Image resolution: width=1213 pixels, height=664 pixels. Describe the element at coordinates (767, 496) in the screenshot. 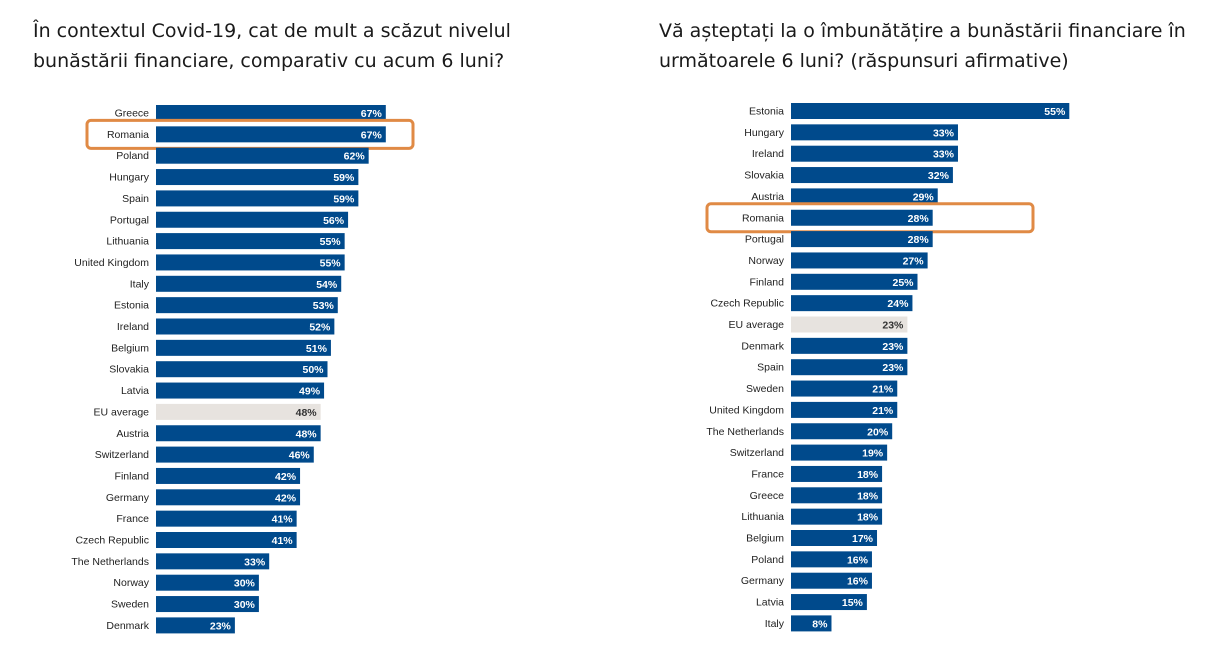

I see `category-label-greece: Greece` at that location.